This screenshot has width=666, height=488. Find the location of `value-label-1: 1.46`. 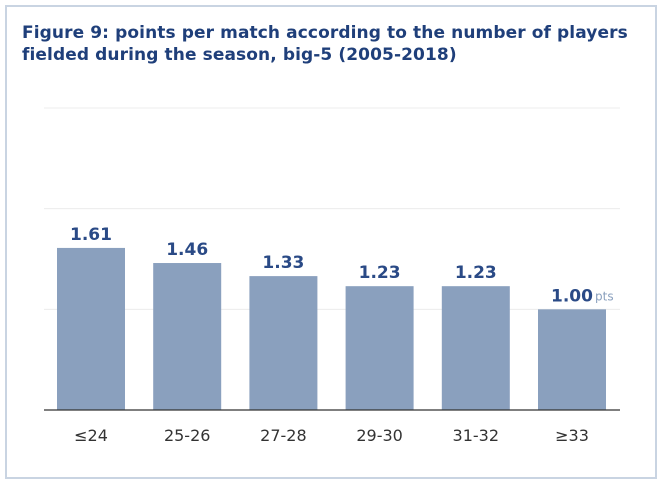

value-label-1: 1.46 is located at coordinates (187, 250).